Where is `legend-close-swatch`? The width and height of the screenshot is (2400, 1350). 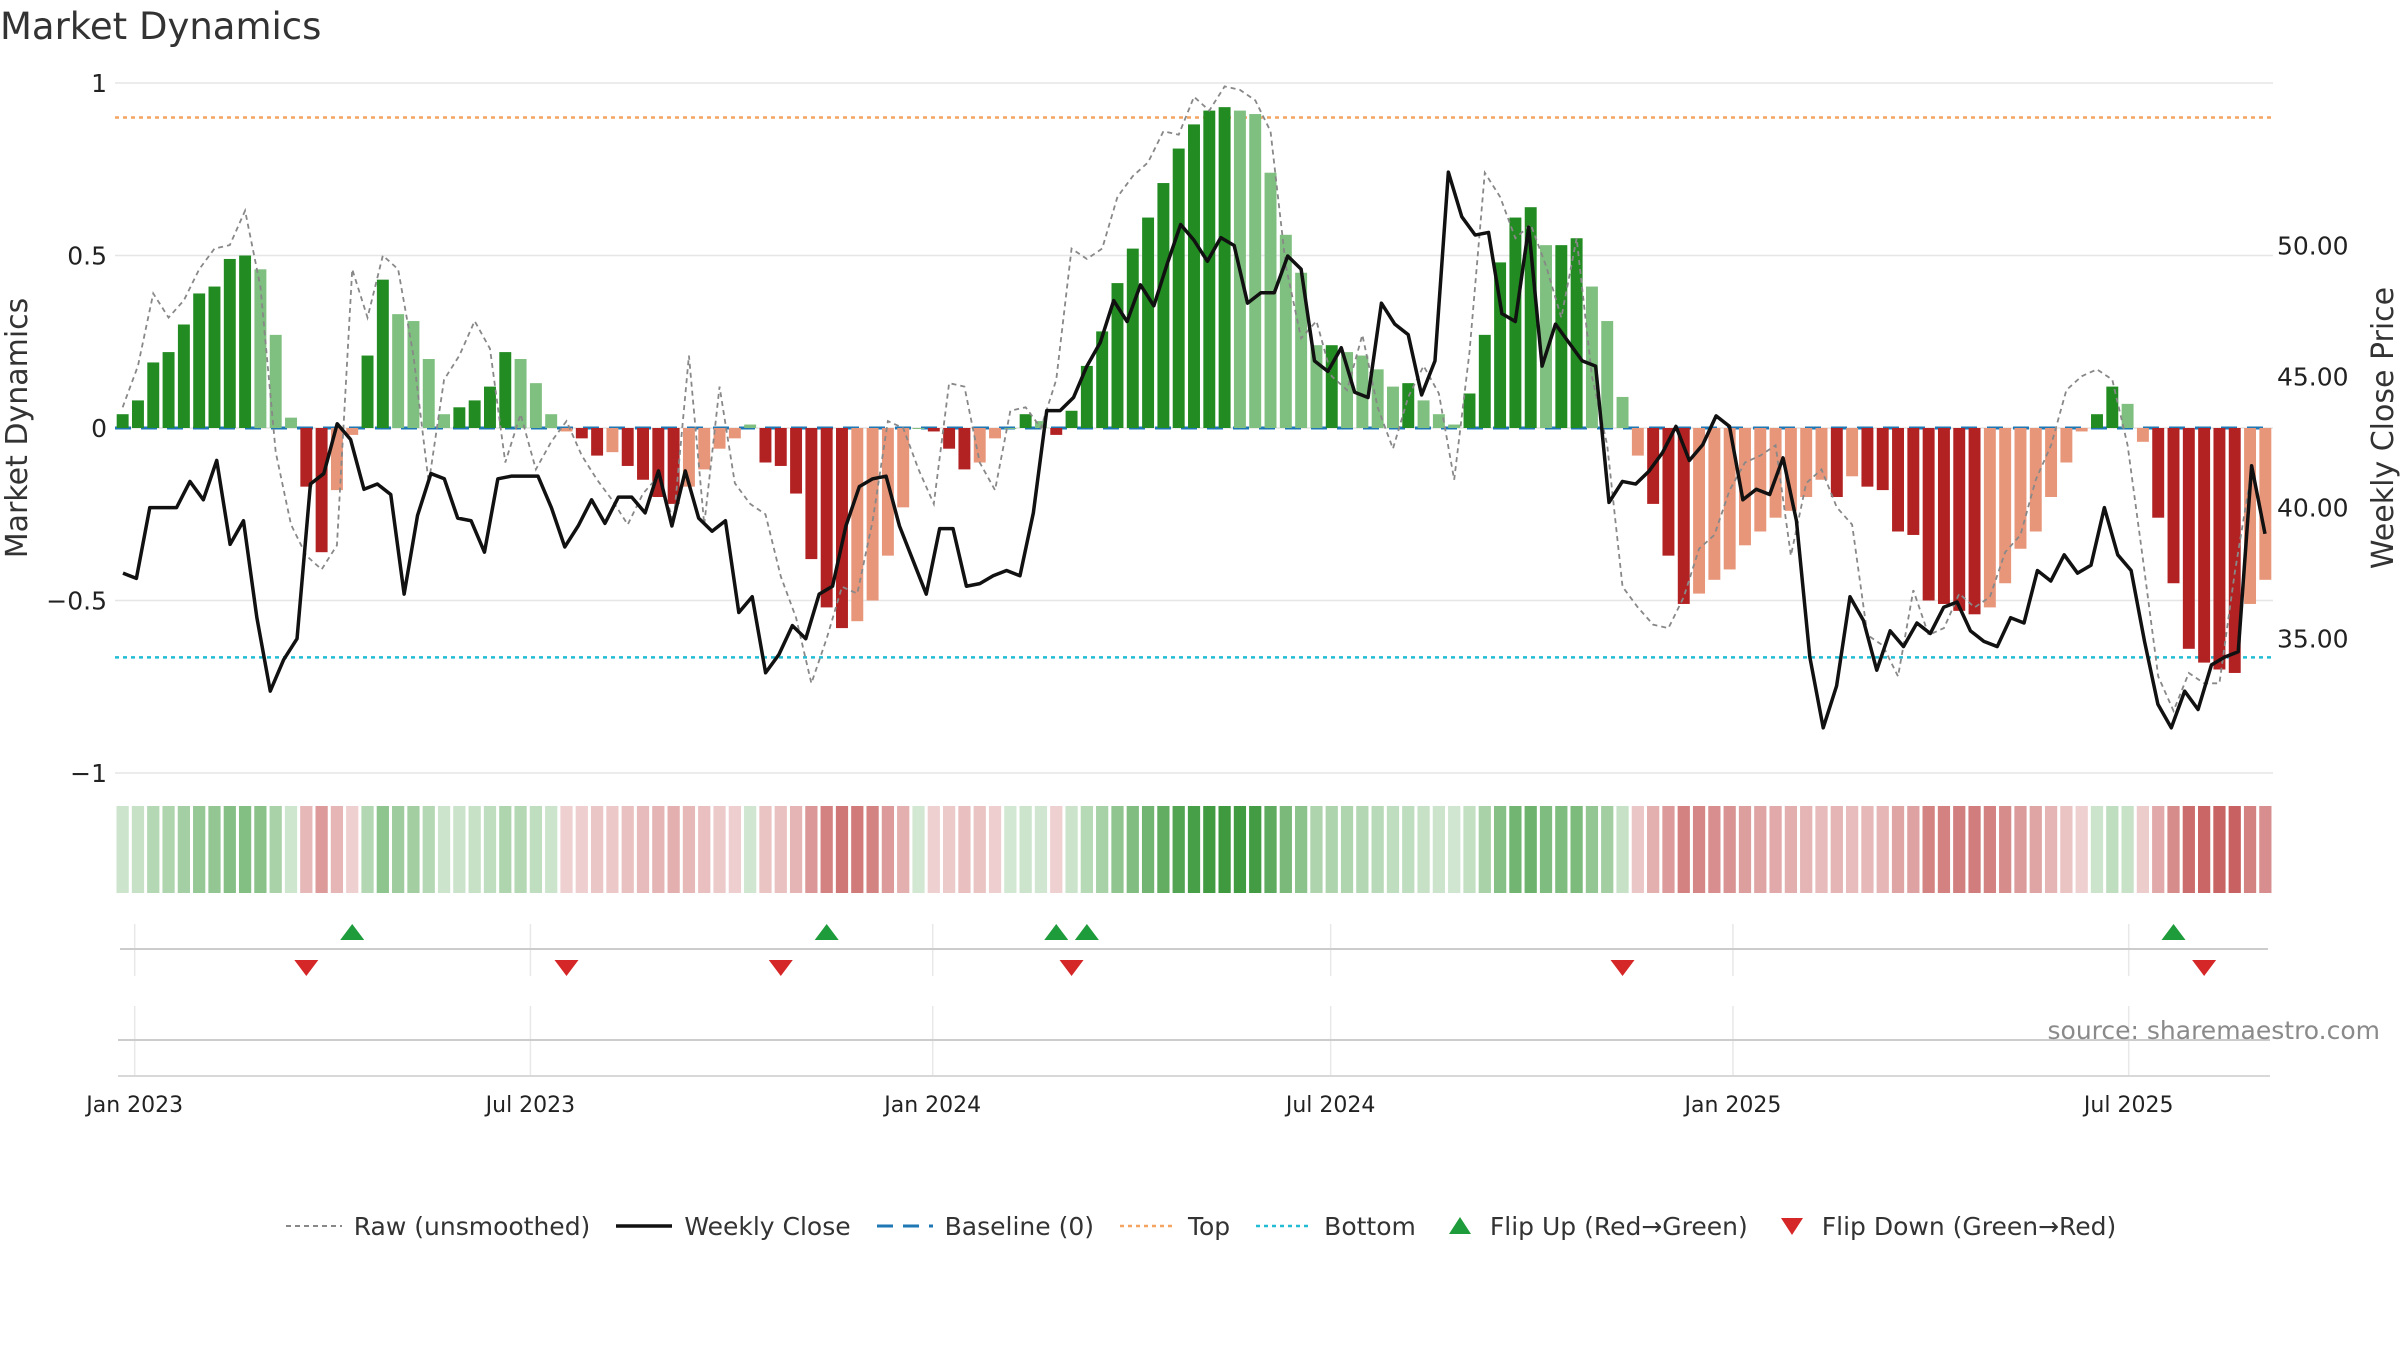
legend-close-swatch is located at coordinates (644, 1226).